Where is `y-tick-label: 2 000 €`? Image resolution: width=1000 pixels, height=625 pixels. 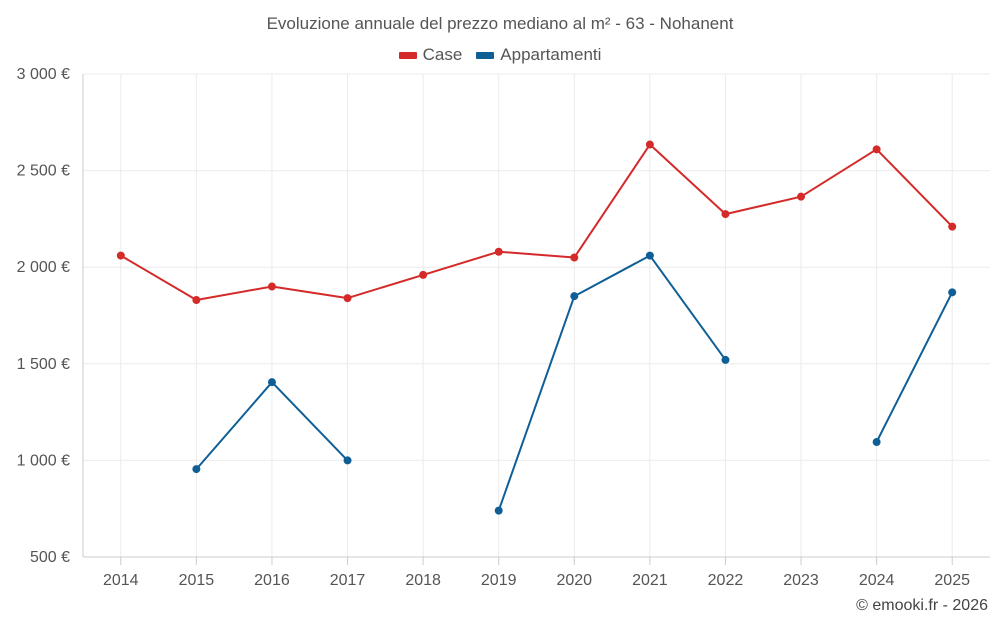
y-tick-label: 2 000 € is located at coordinates (43, 267).